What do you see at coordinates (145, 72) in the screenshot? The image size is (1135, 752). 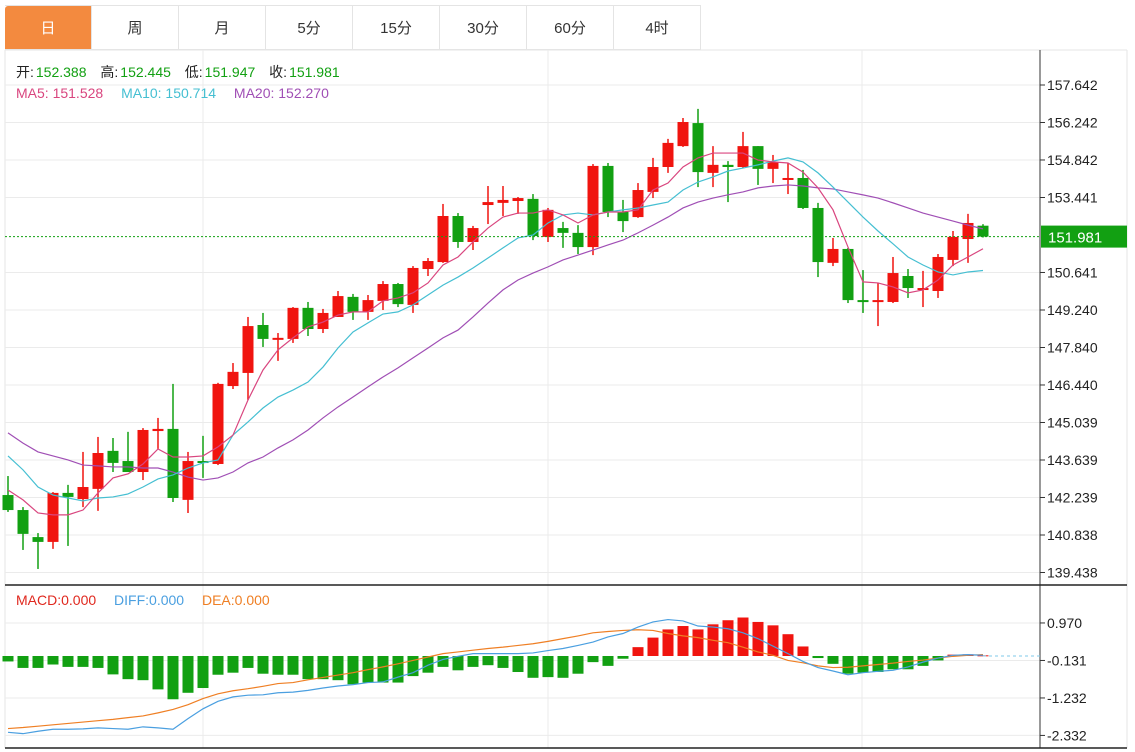 I see `high-value: 152.445` at bounding box center [145, 72].